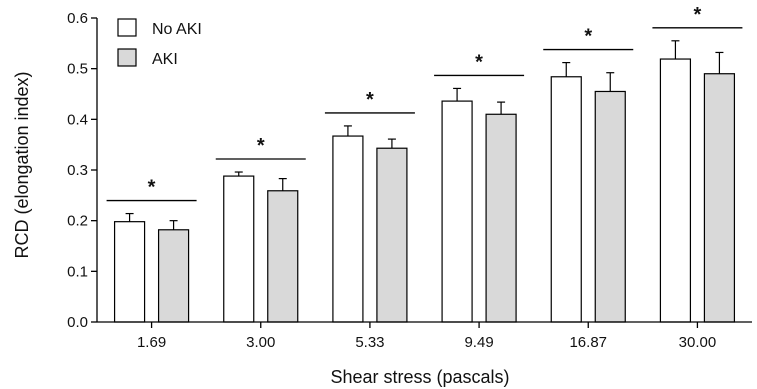 This screenshot has width=757, height=389. What do you see at coordinates (151, 342) in the screenshot?
I see `x-tick-label: 1.69` at bounding box center [151, 342].